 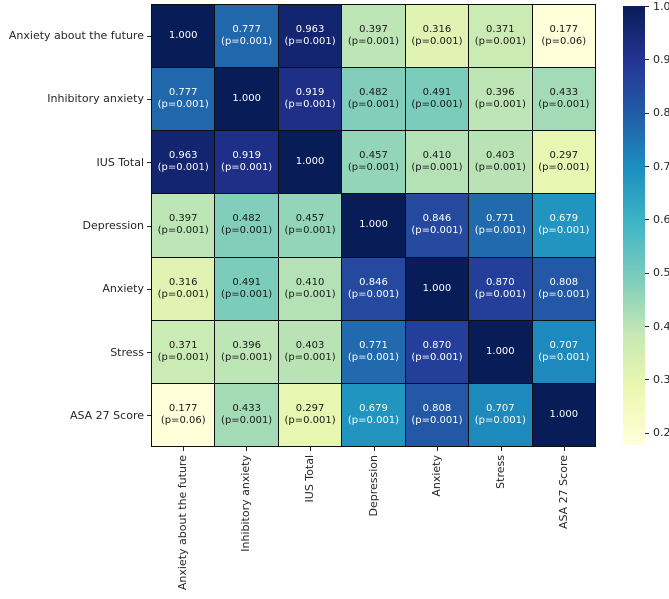 I want to click on cell-correlation-value: 0.491, so click(x=437, y=93).